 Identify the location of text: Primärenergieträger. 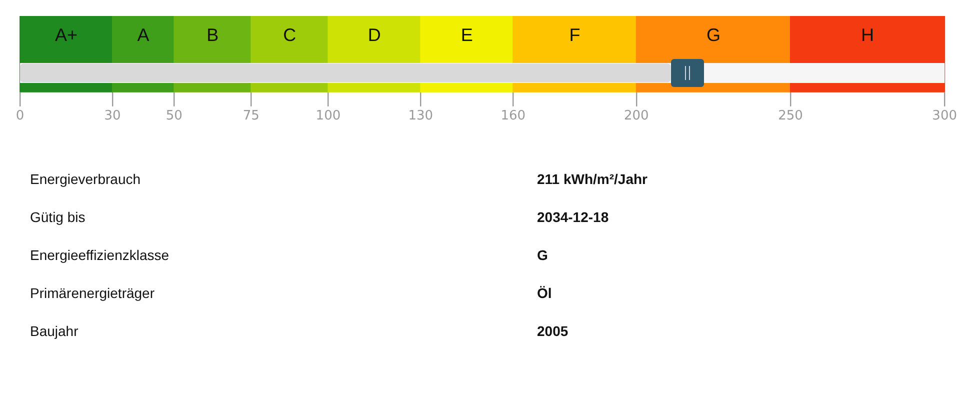
(92, 294).